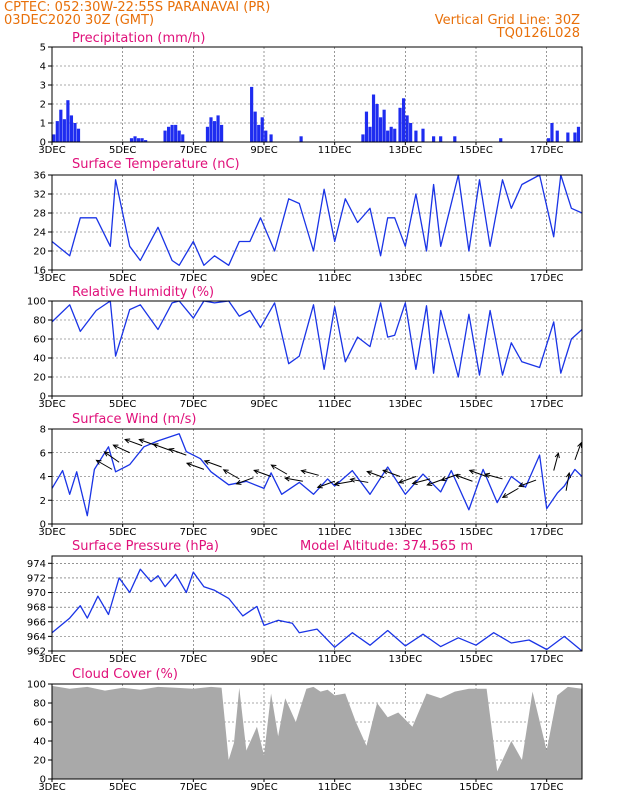  Describe the element at coordinates (335, 659) in the screenshot. I see `pressure-xtick-label: 11DEC` at that location.